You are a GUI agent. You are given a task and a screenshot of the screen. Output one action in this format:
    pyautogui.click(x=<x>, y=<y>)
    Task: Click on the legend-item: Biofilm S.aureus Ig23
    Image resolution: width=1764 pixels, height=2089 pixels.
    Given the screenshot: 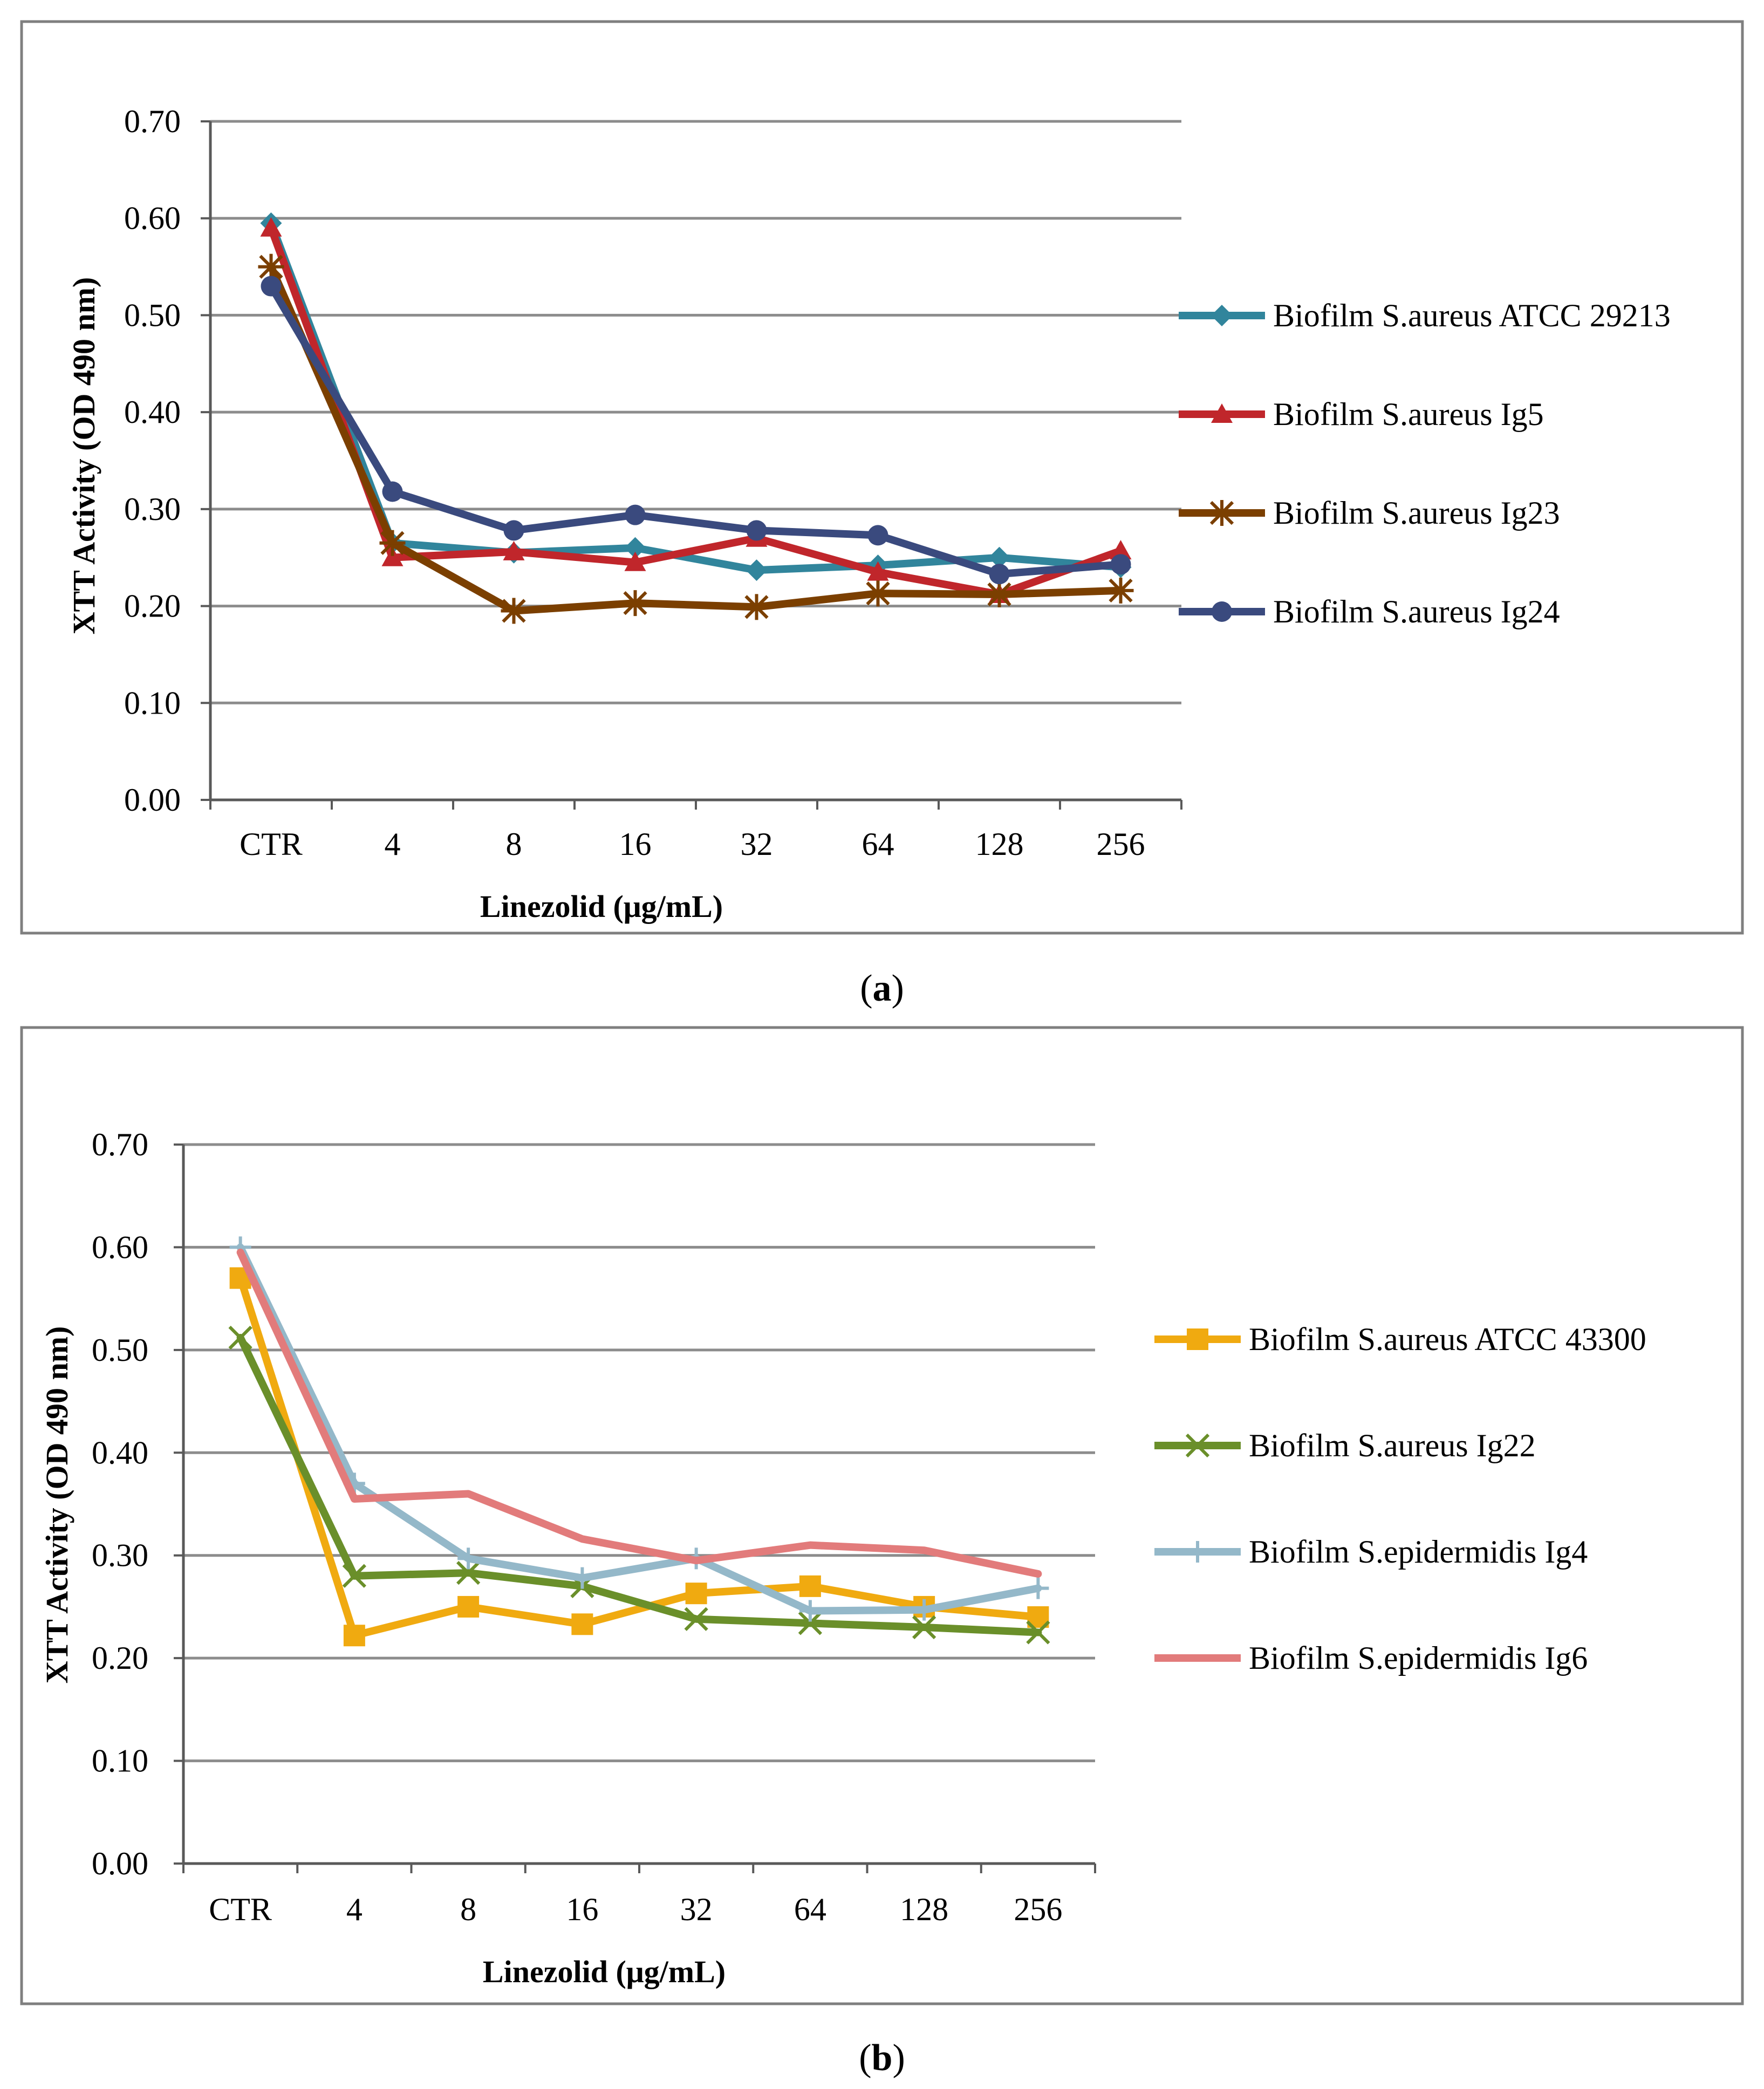 What is the action you would take?
    pyautogui.click(x=1369, y=513)
    